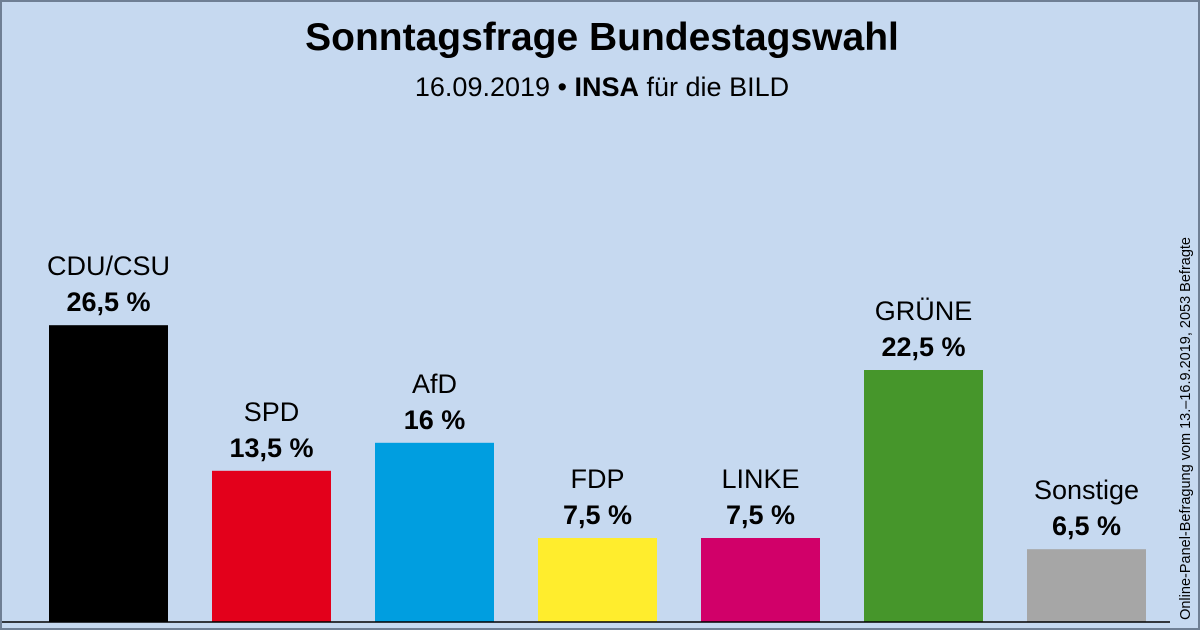 The width and height of the screenshot is (1200, 630). I want to click on value-label-5: 22,5 %, so click(923, 347).